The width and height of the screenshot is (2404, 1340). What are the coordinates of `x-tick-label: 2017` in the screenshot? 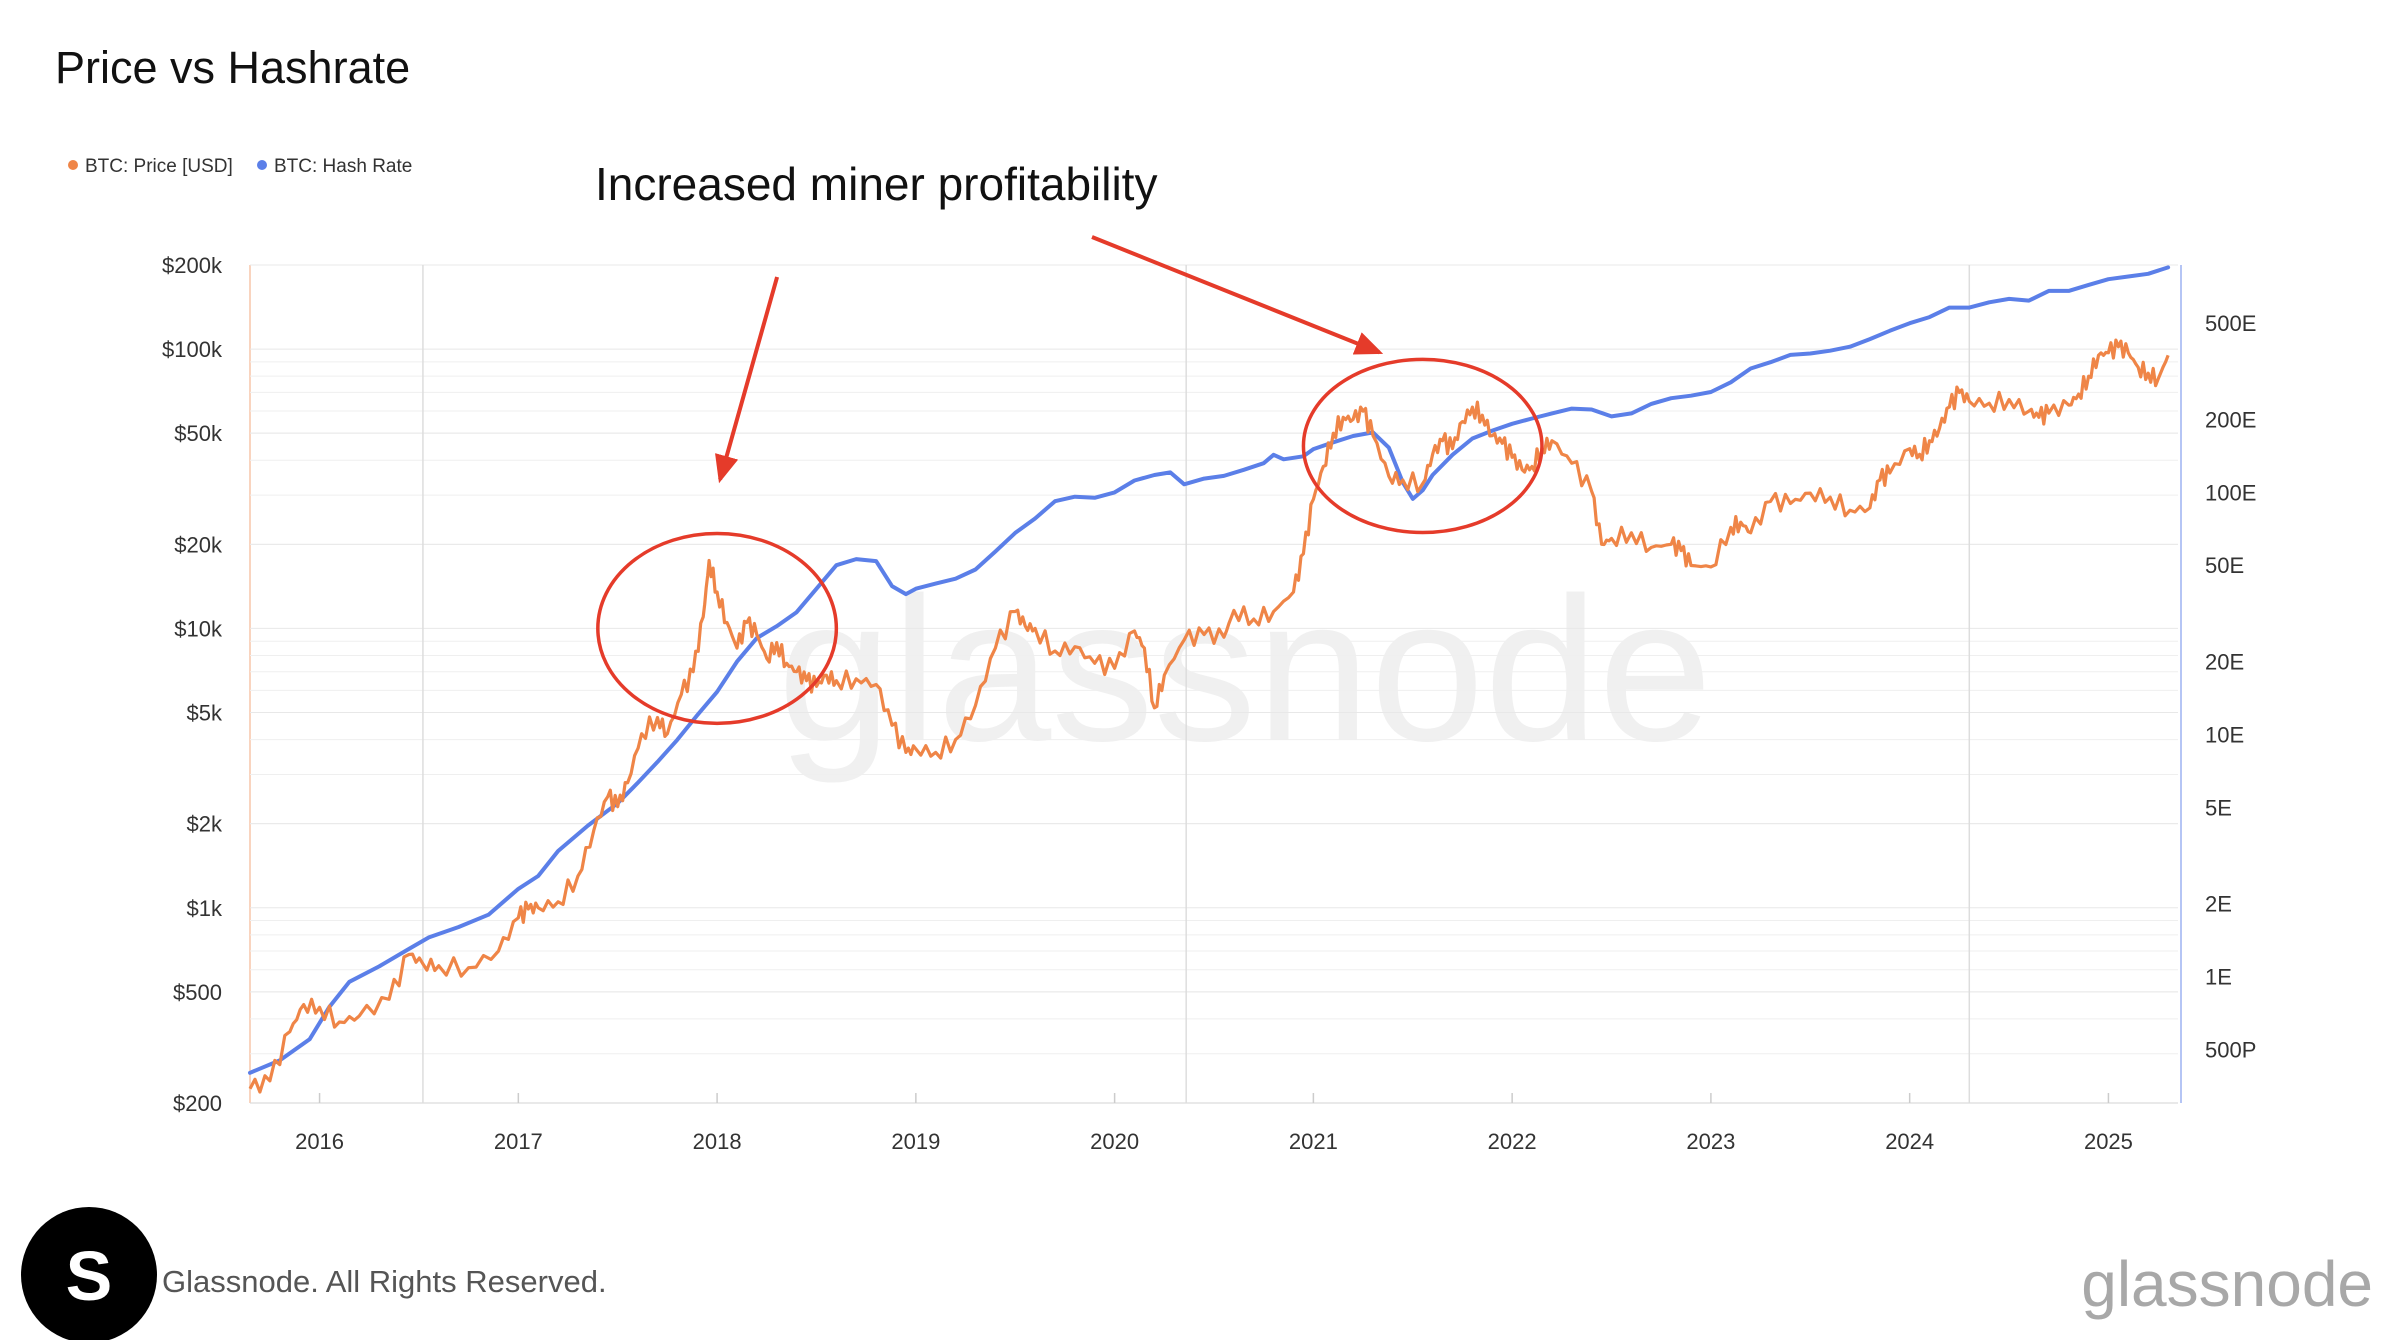 It's located at (518, 1141).